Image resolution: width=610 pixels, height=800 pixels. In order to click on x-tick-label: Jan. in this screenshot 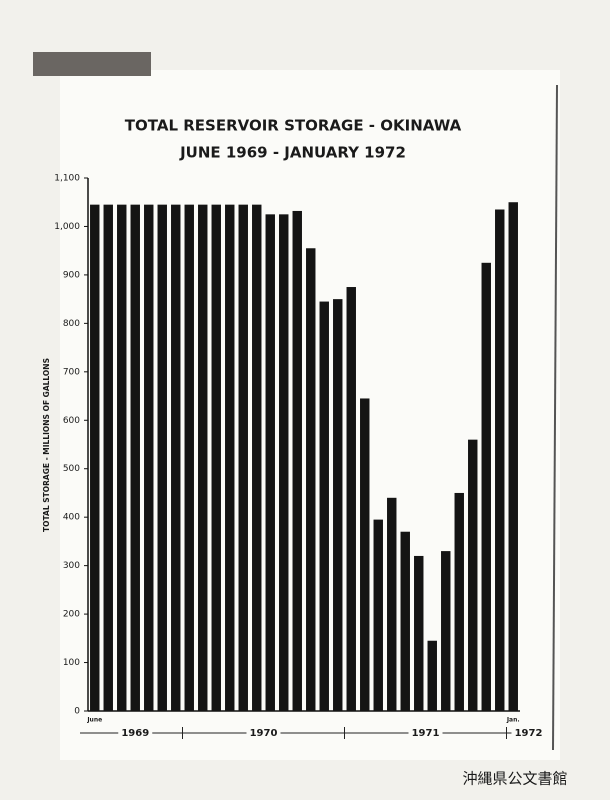, I will do `click(513, 720)`.